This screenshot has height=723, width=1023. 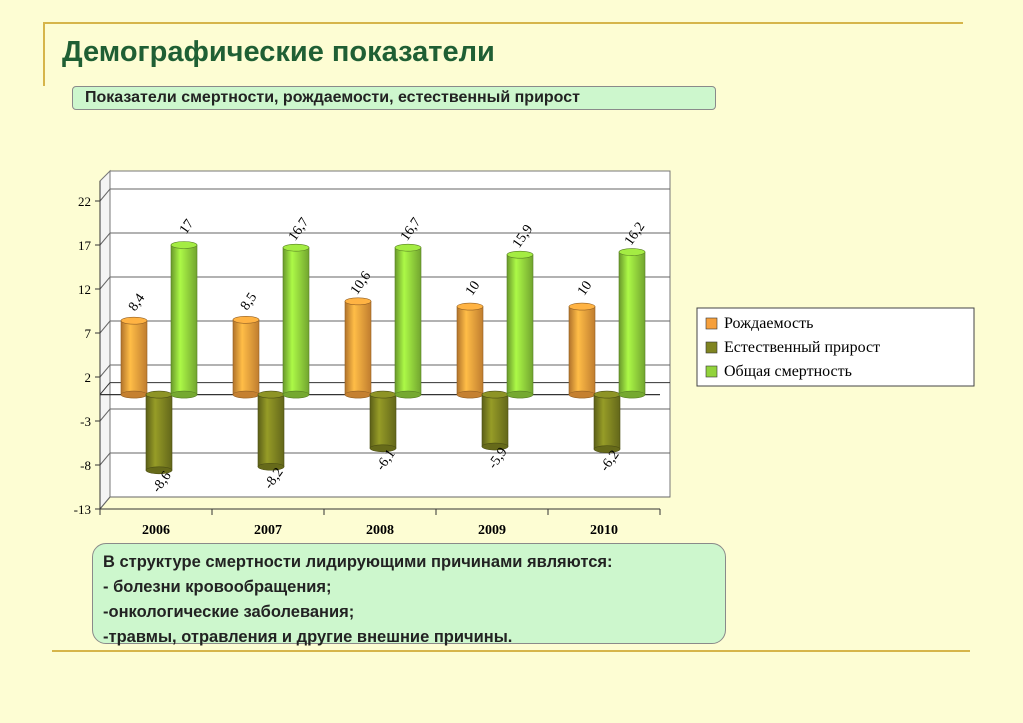 I want to click on bottom-rule, so click(x=511, y=651).